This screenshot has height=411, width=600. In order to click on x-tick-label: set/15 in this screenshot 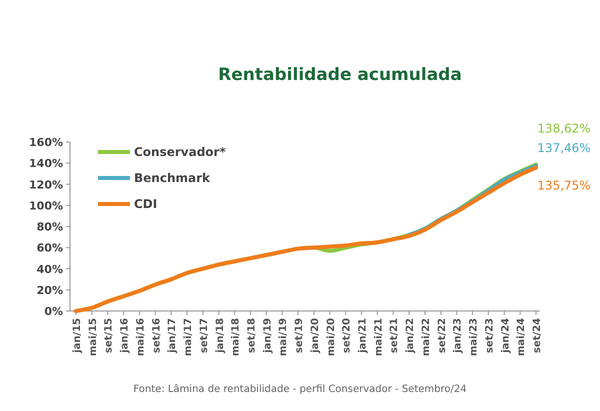, I will do `click(109, 336)`.